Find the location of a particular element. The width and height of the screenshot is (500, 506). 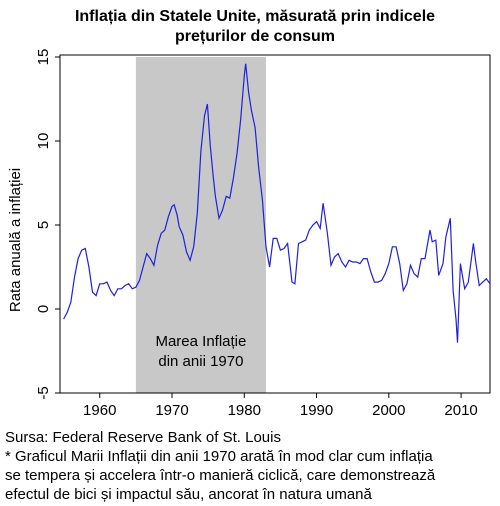

y-tick-label: 10 is located at coordinates (43, 141).